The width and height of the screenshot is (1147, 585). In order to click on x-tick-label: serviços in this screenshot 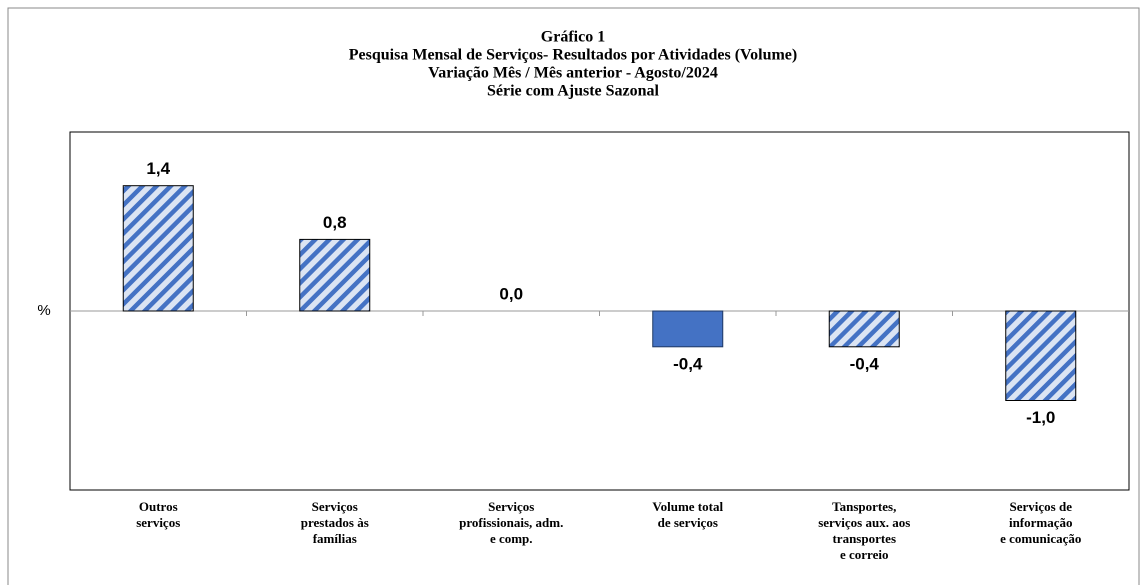, I will do `click(158, 522)`.